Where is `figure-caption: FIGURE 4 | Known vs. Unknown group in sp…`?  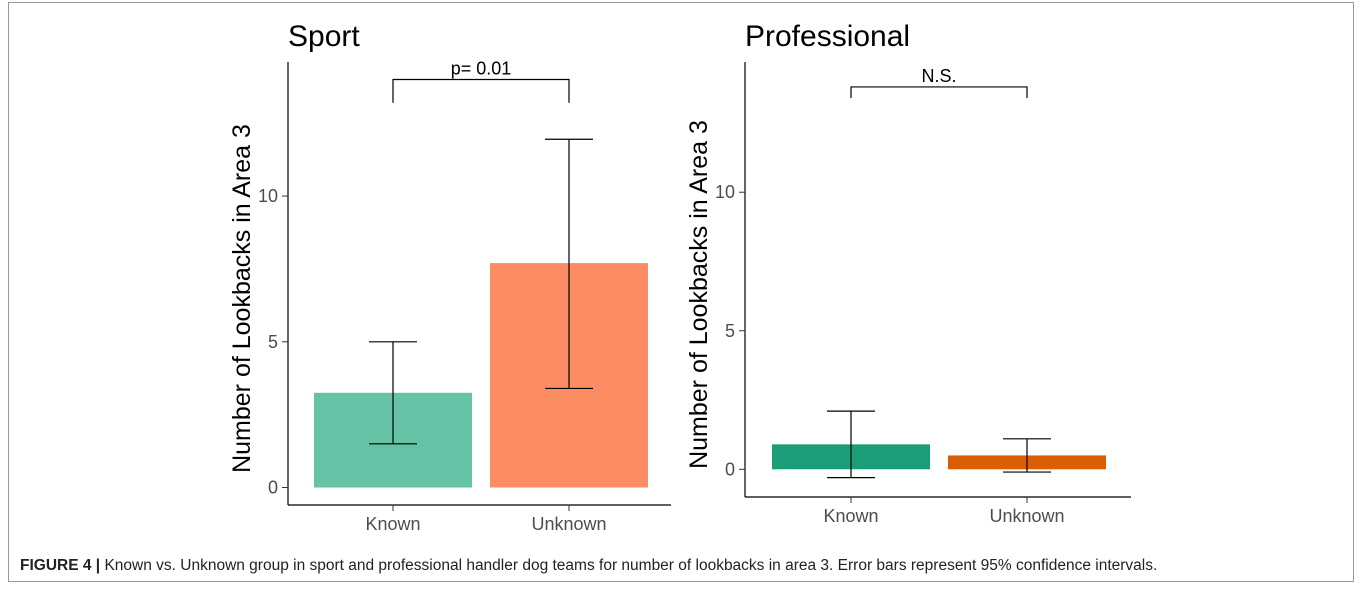 figure-caption: FIGURE 4 | Known vs. Unknown group in sp… is located at coordinates (685, 566).